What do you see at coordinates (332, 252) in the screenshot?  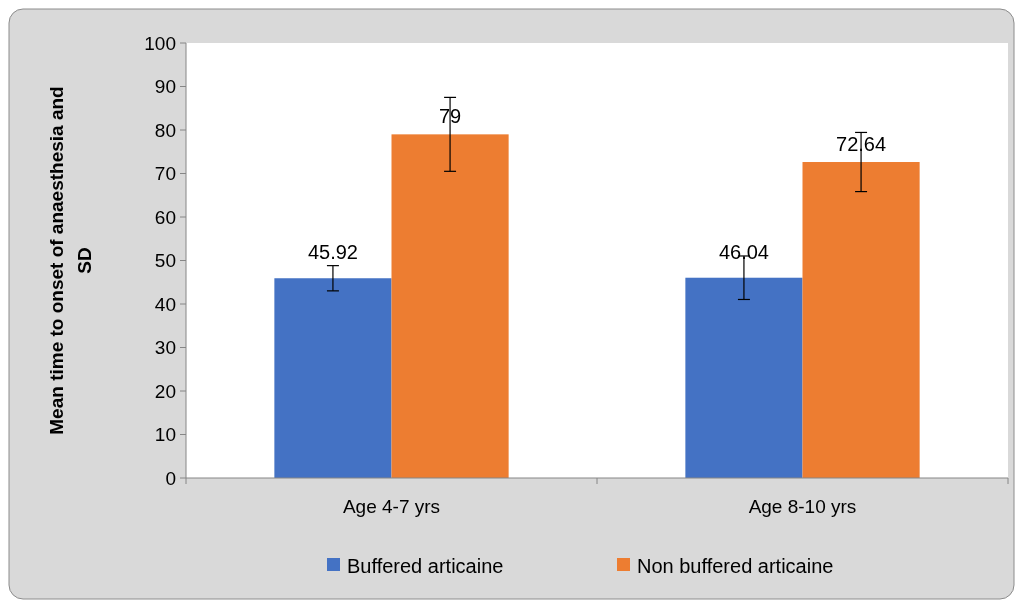 I see `data-label: 45.92` at bounding box center [332, 252].